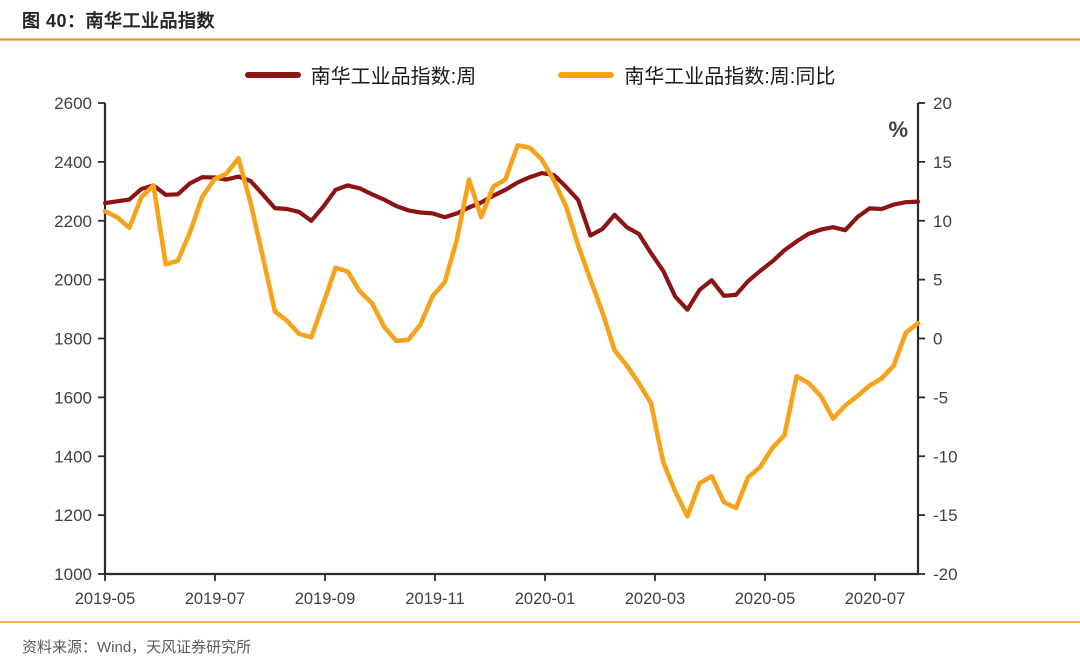  Describe the element at coordinates (73, 456) in the screenshot. I see `axis-tick-label: 1400` at that location.